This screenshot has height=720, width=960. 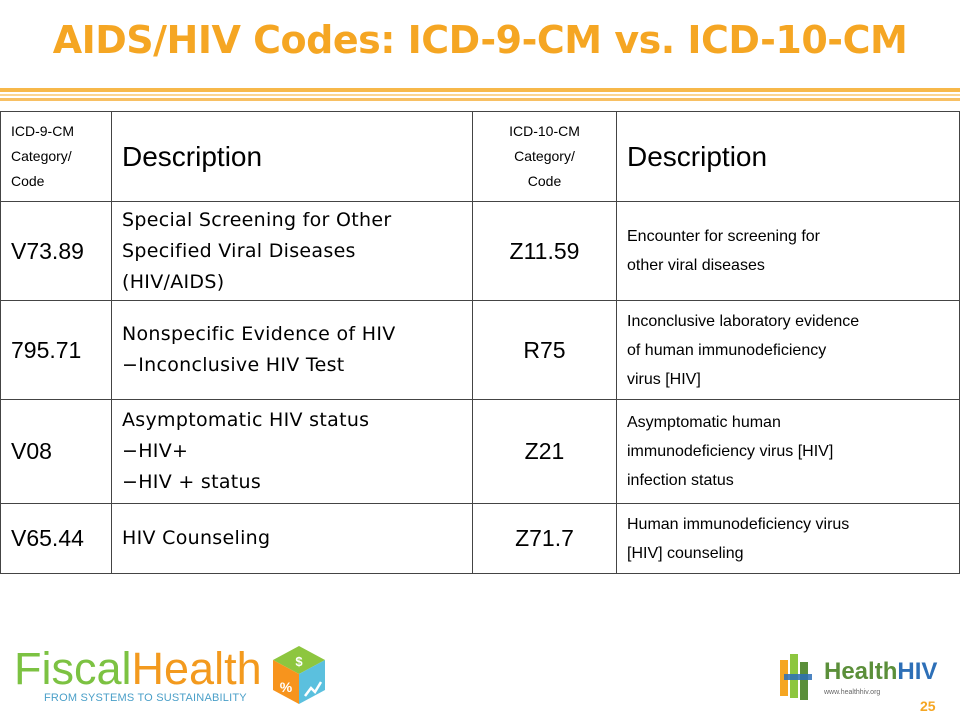 I want to click on description-line: Asymptomatic human, so click(x=704, y=422).